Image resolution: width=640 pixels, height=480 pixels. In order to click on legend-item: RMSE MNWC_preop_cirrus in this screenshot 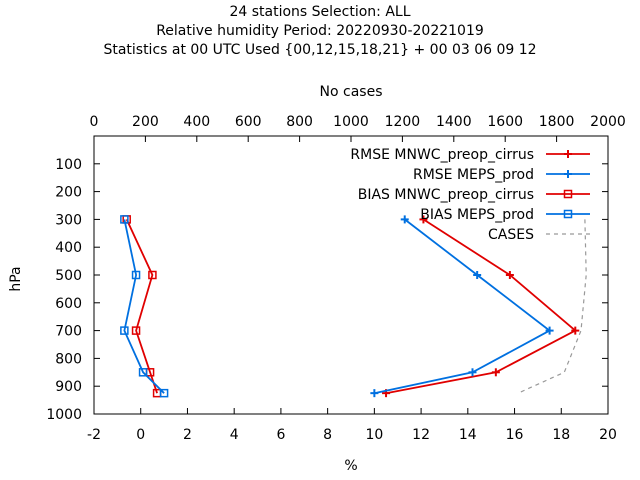, I will do `click(470, 155)`.